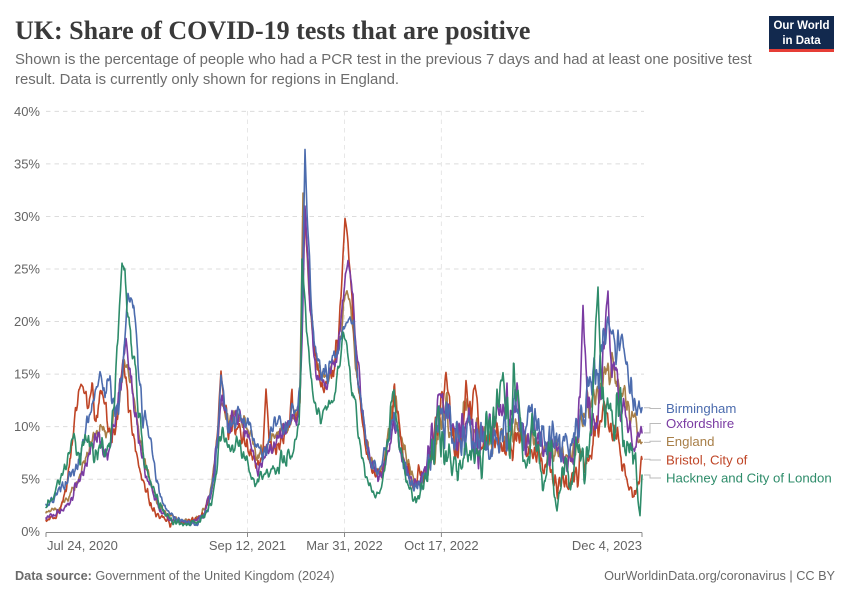 This screenshot has height=600, width=850. I want to click on svg-text: 40%, so click(27, 111).